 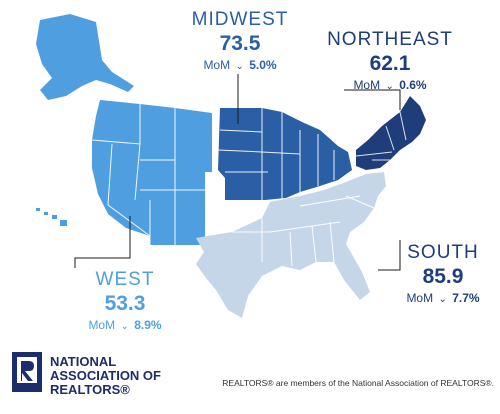 I want to click on west-label: WEST 53.3 MoM ⌄ 8.9%, so click(x=125, y=301).